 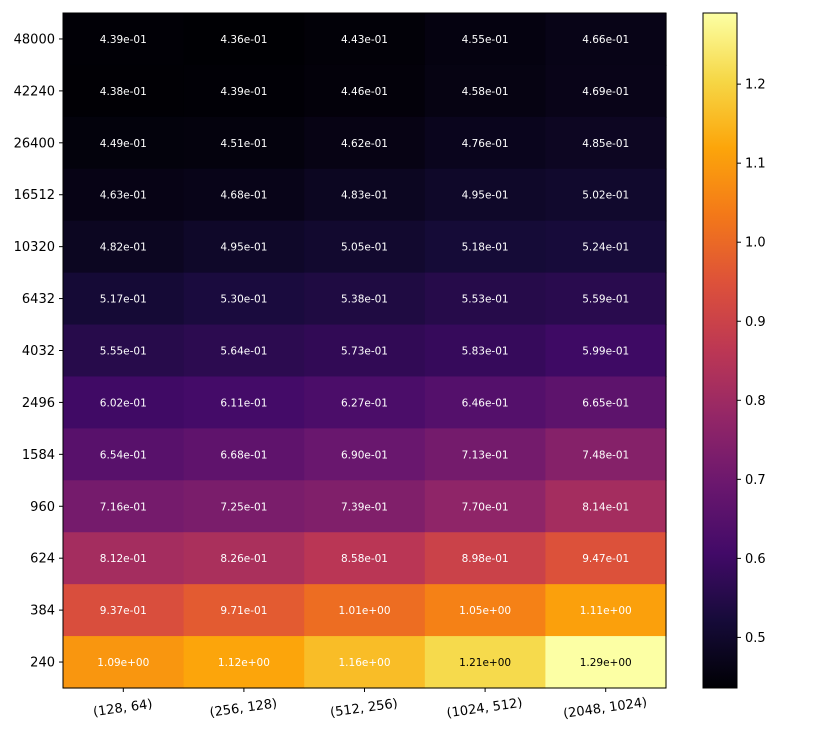 I want to click on cell-value-label: 1.01e+00, so click(x=365, y=611).